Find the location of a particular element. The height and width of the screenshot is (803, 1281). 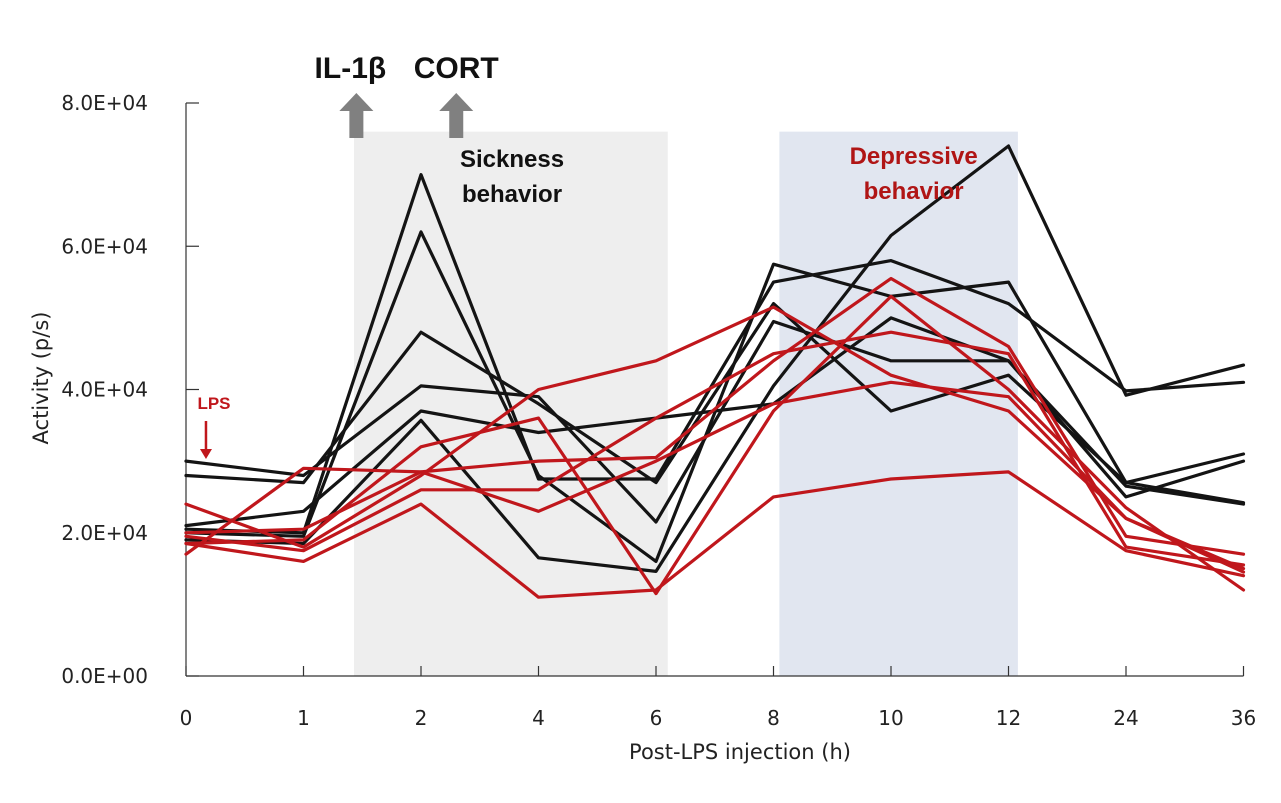

marker-1-up-arrow-icon is located at coordinates (456, 115).